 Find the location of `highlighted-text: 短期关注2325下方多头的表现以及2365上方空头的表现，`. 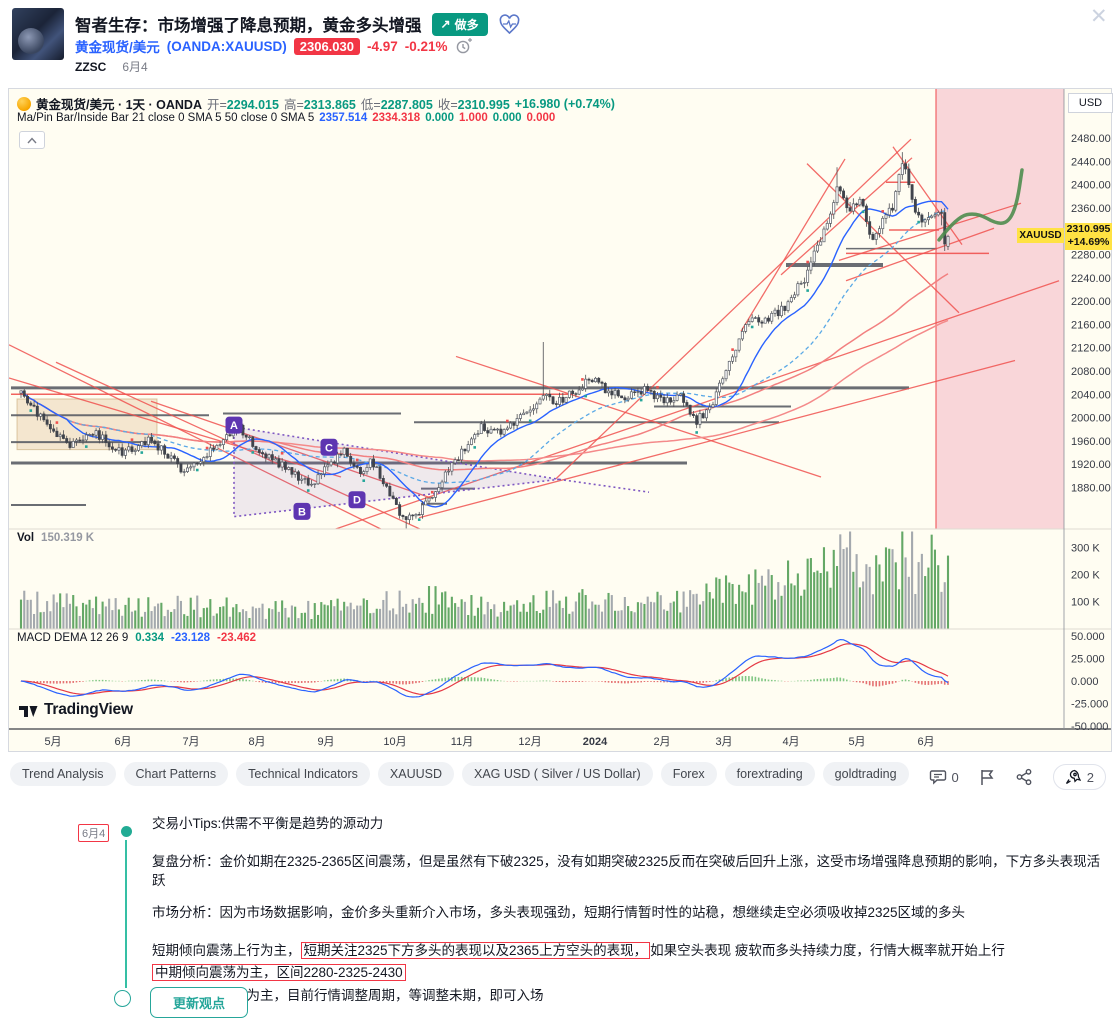

highlighted-text: 短期关注2325下方多头的表现以及2365上方空头的表现， is located at coordinates (476, 950).